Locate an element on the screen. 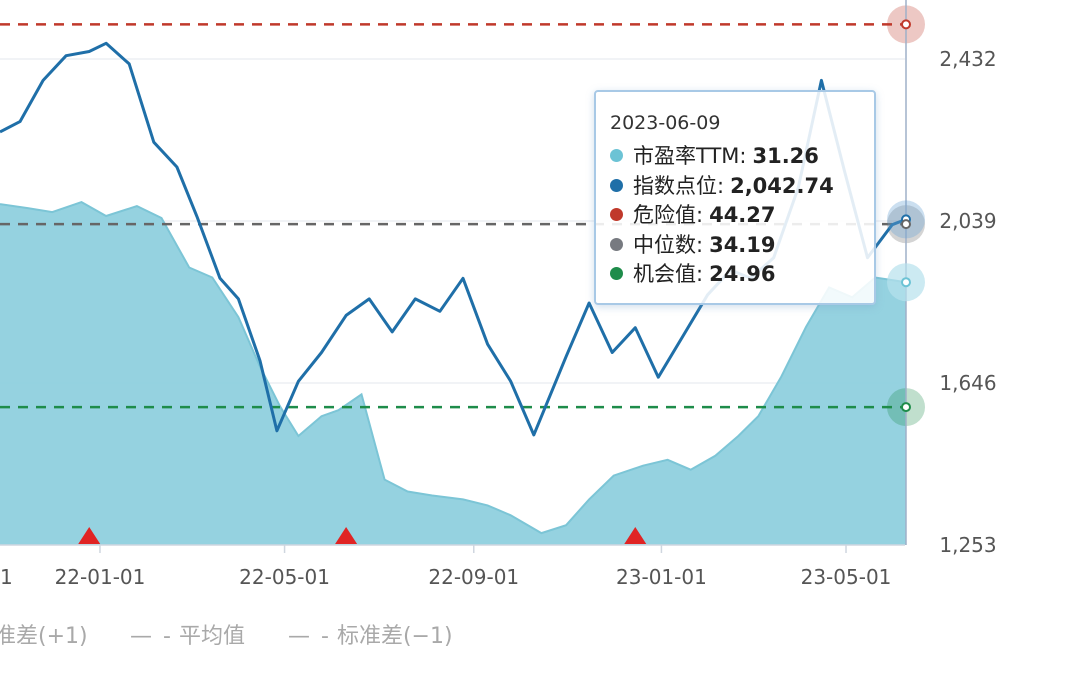  tooltip-label: 指数点位: is located at coordinates (679, 186).